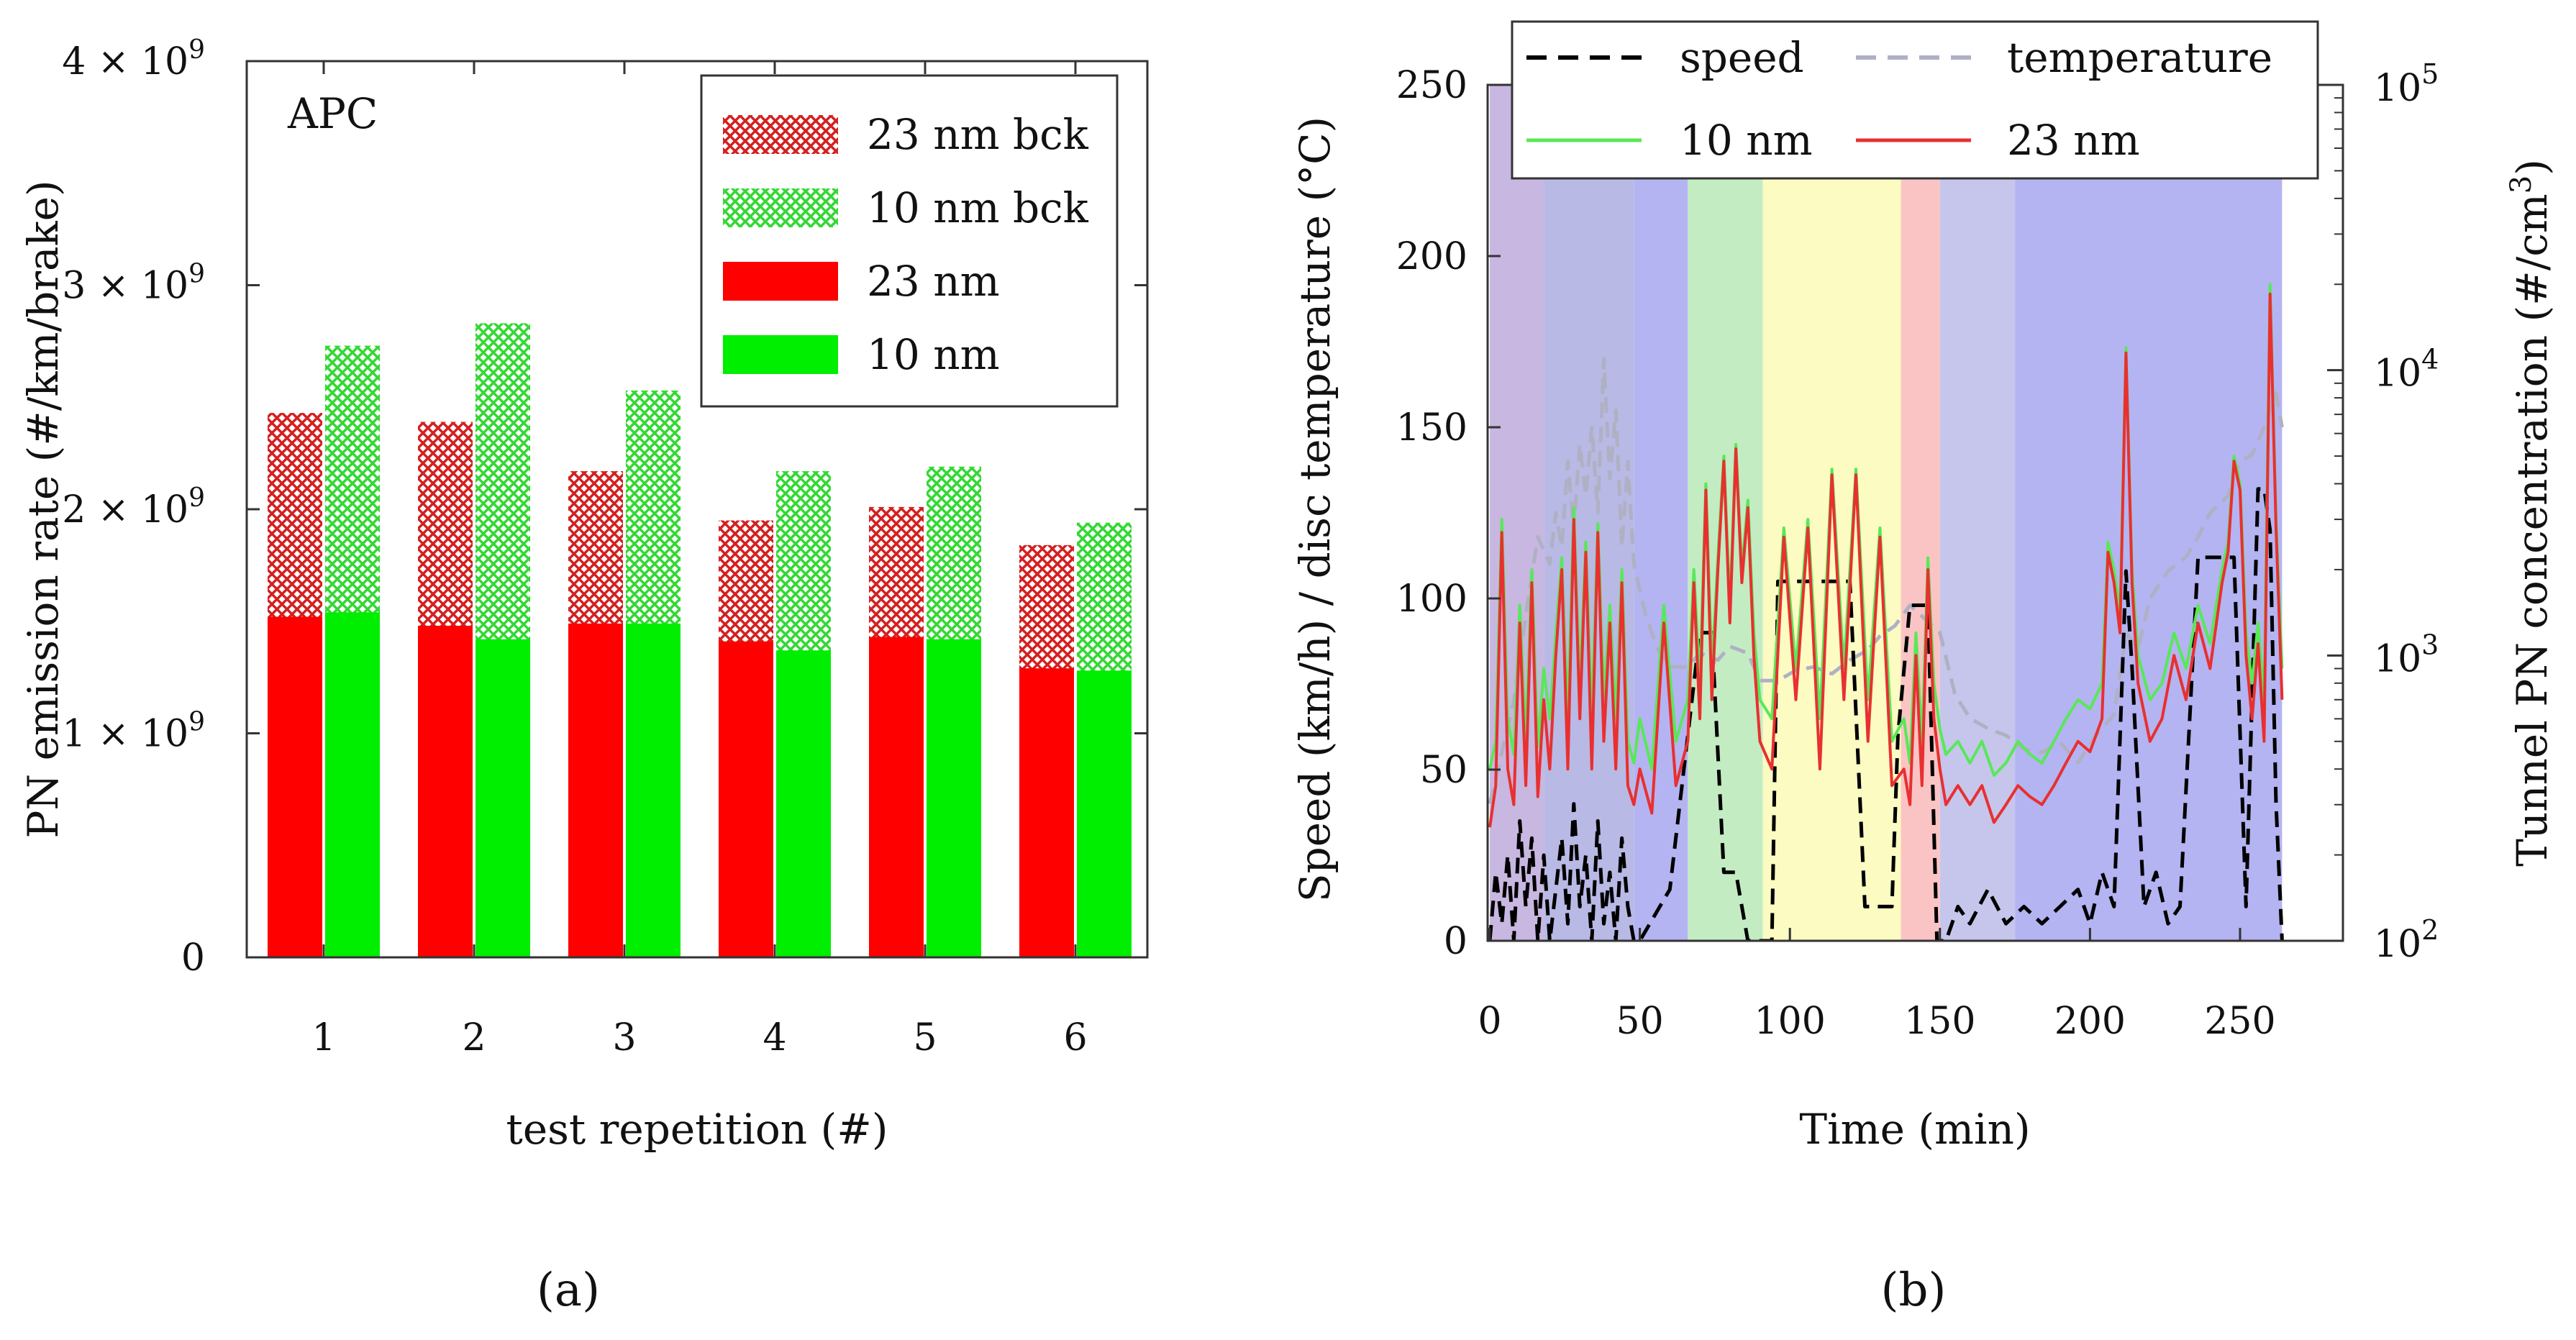 The image size is (2576, 1340). What do you see at coordinates (697, 1129) in the screenshot?
I see `panel-a-xlabel: test repetition (#)` at bounding box center [697, 1129].